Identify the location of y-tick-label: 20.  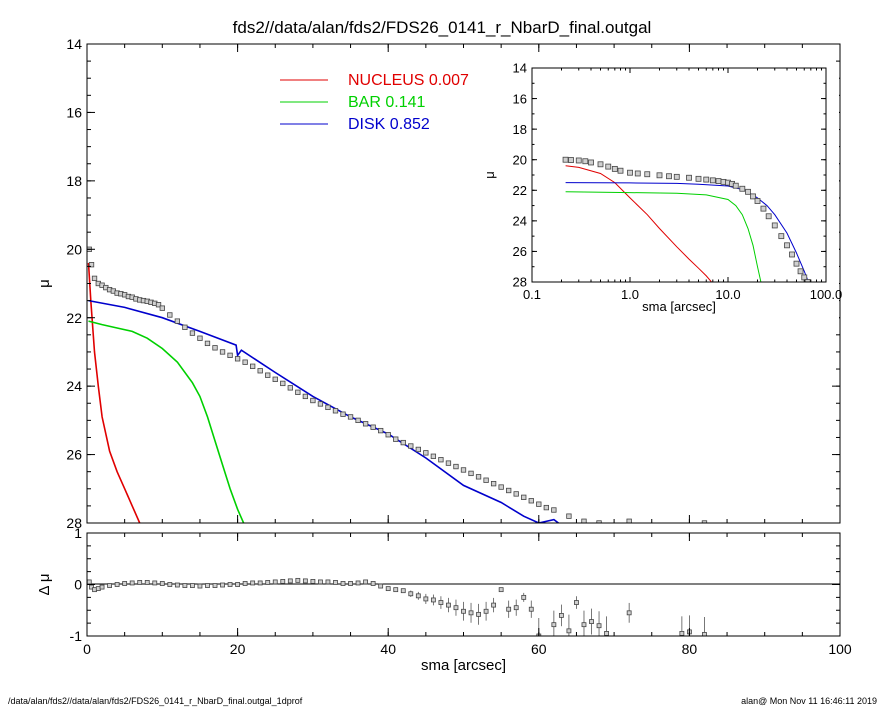
(74, 249).